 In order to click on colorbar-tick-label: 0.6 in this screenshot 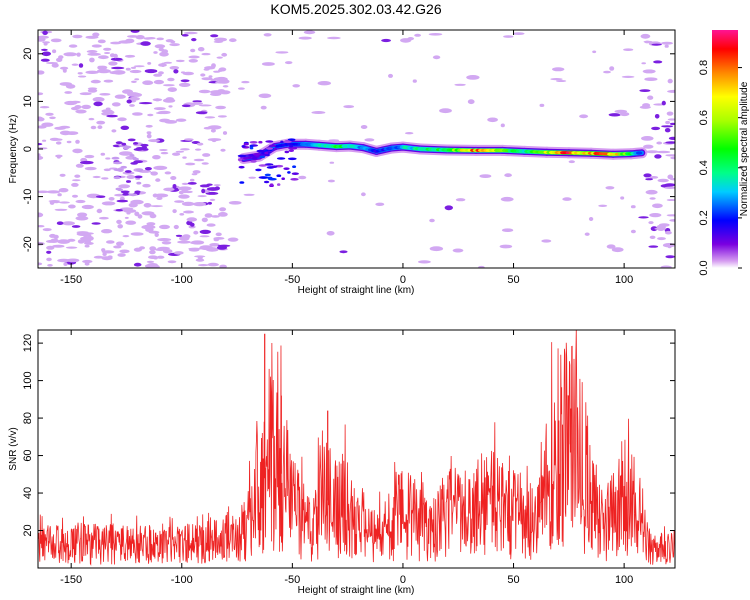, I will do `click(704, 117)`.